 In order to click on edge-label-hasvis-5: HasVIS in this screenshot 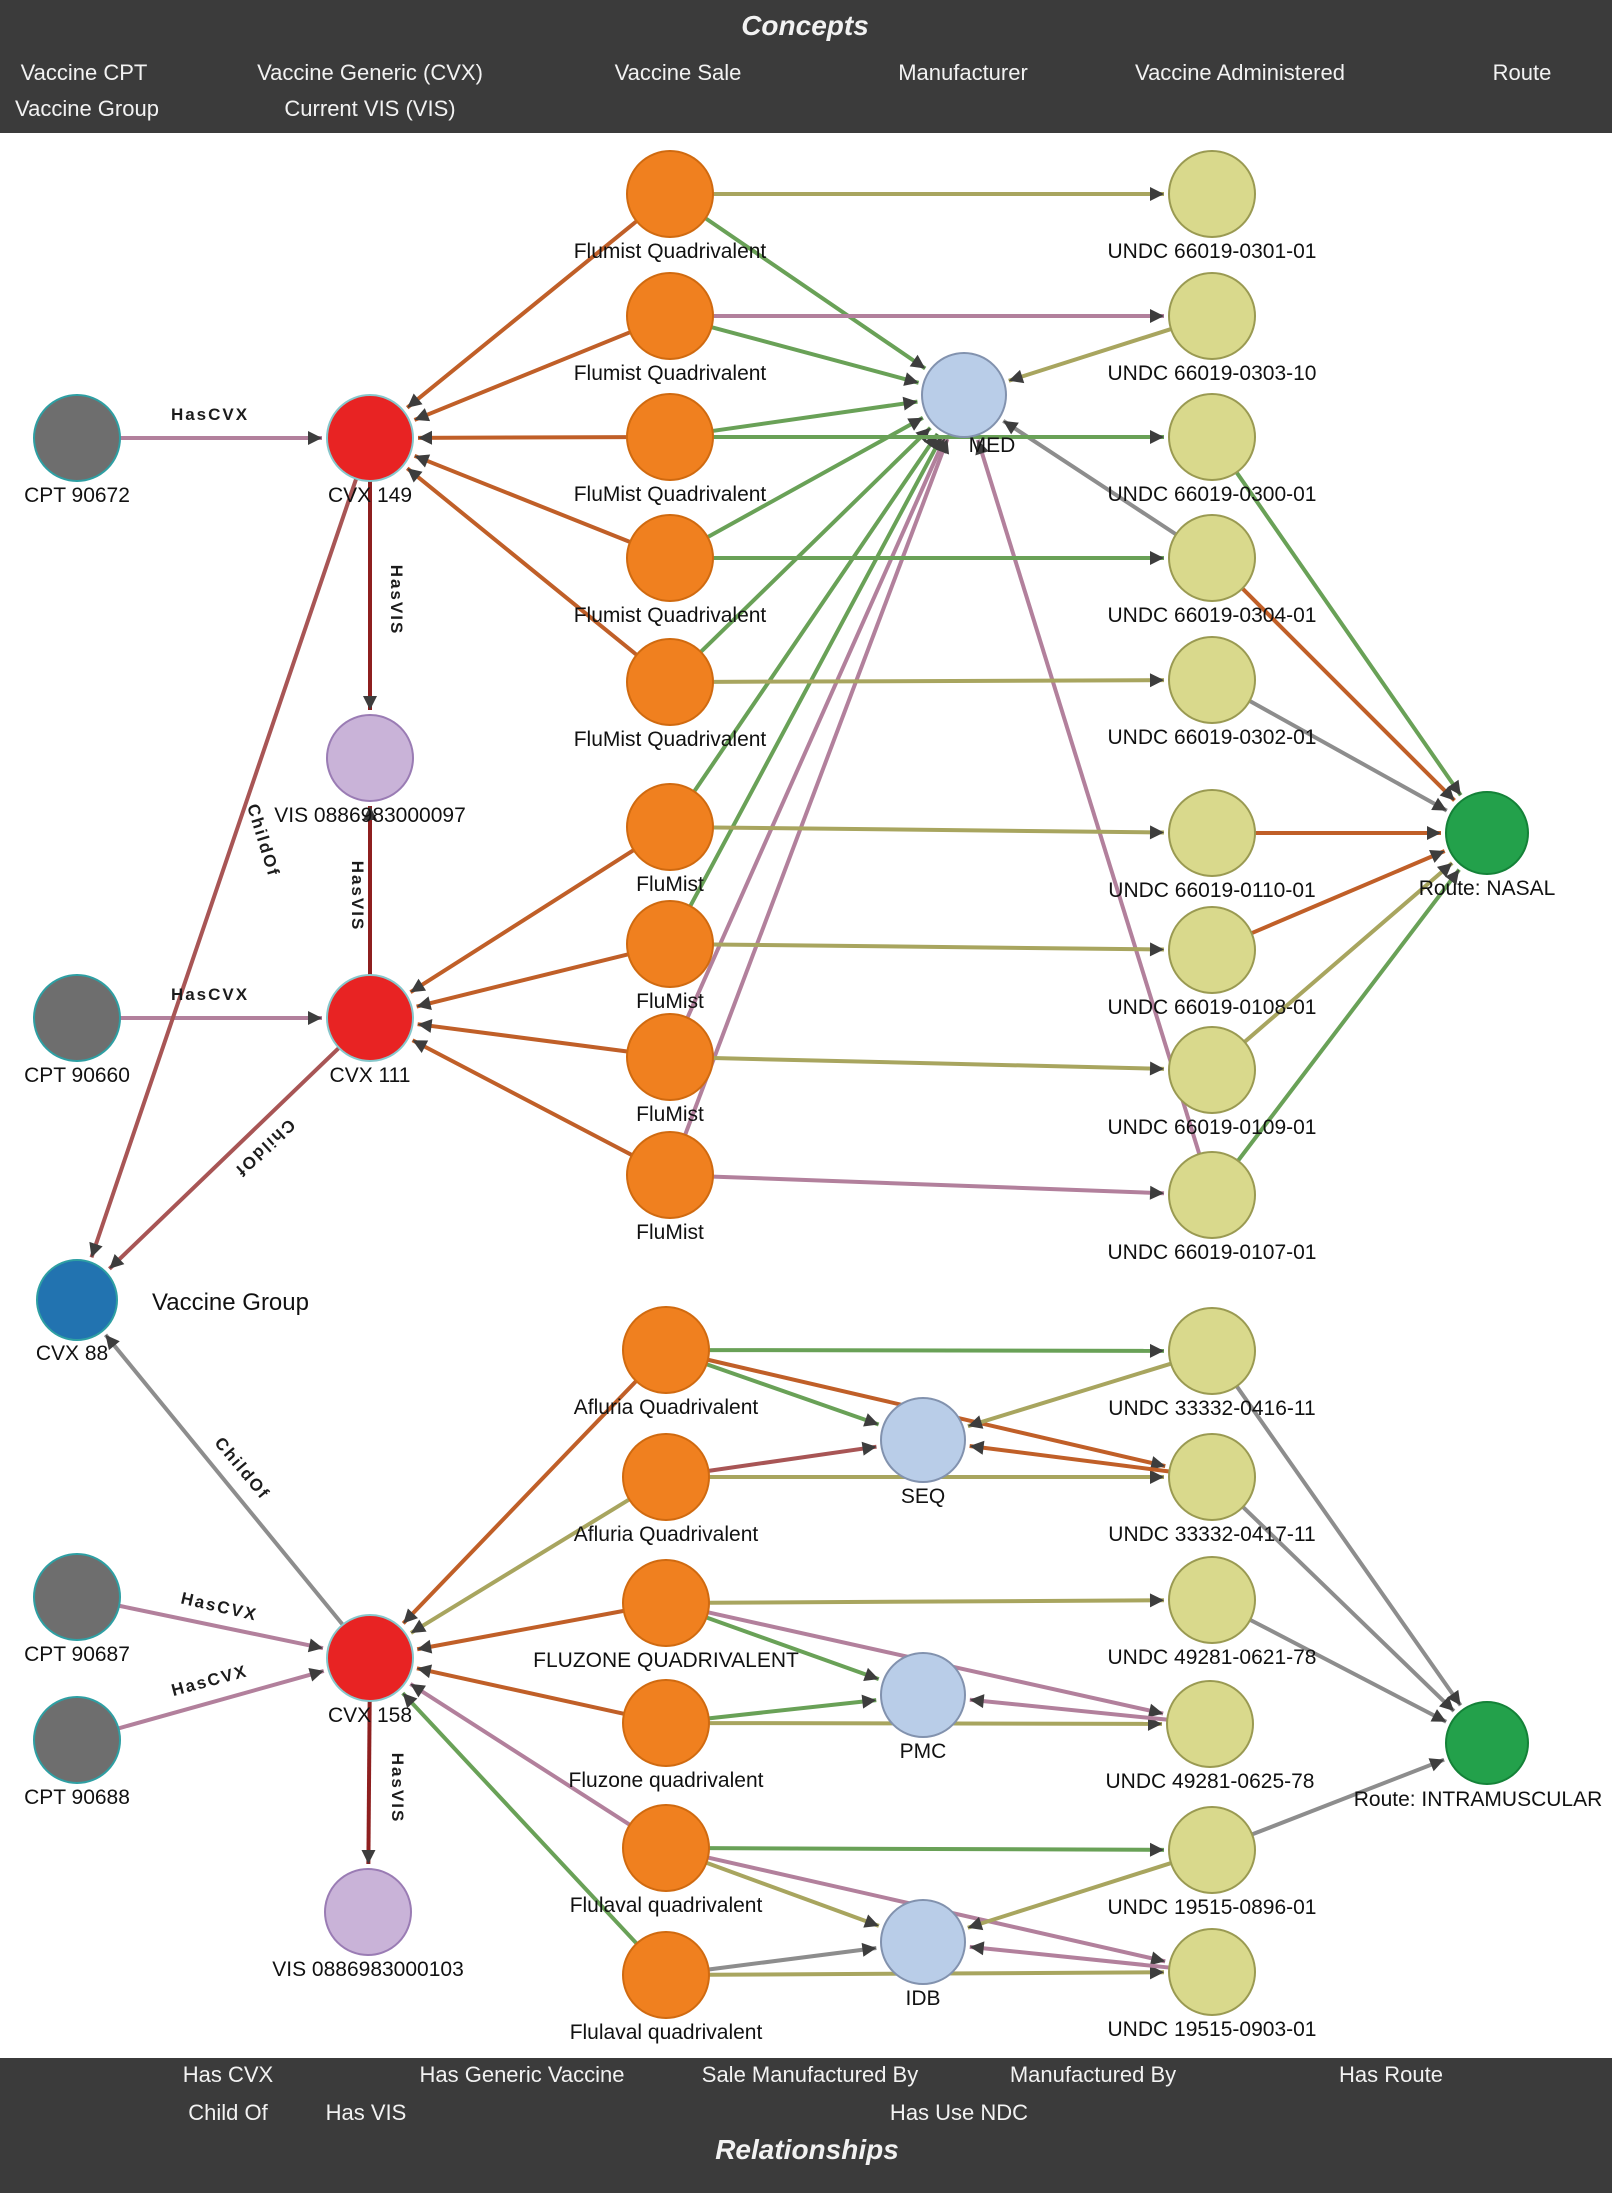, I will do `click(357, 896)`.